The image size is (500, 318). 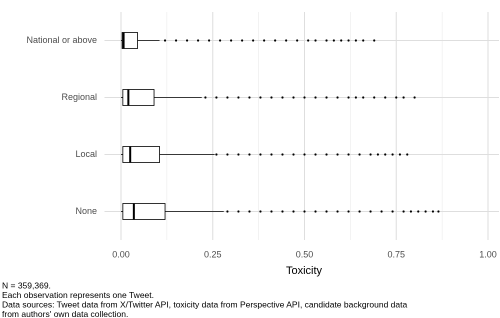 What do you see at coordinates (65, 313) in the screenshot?
I see `caption: from authors' own data collection.` at bounding box center [65, 313].